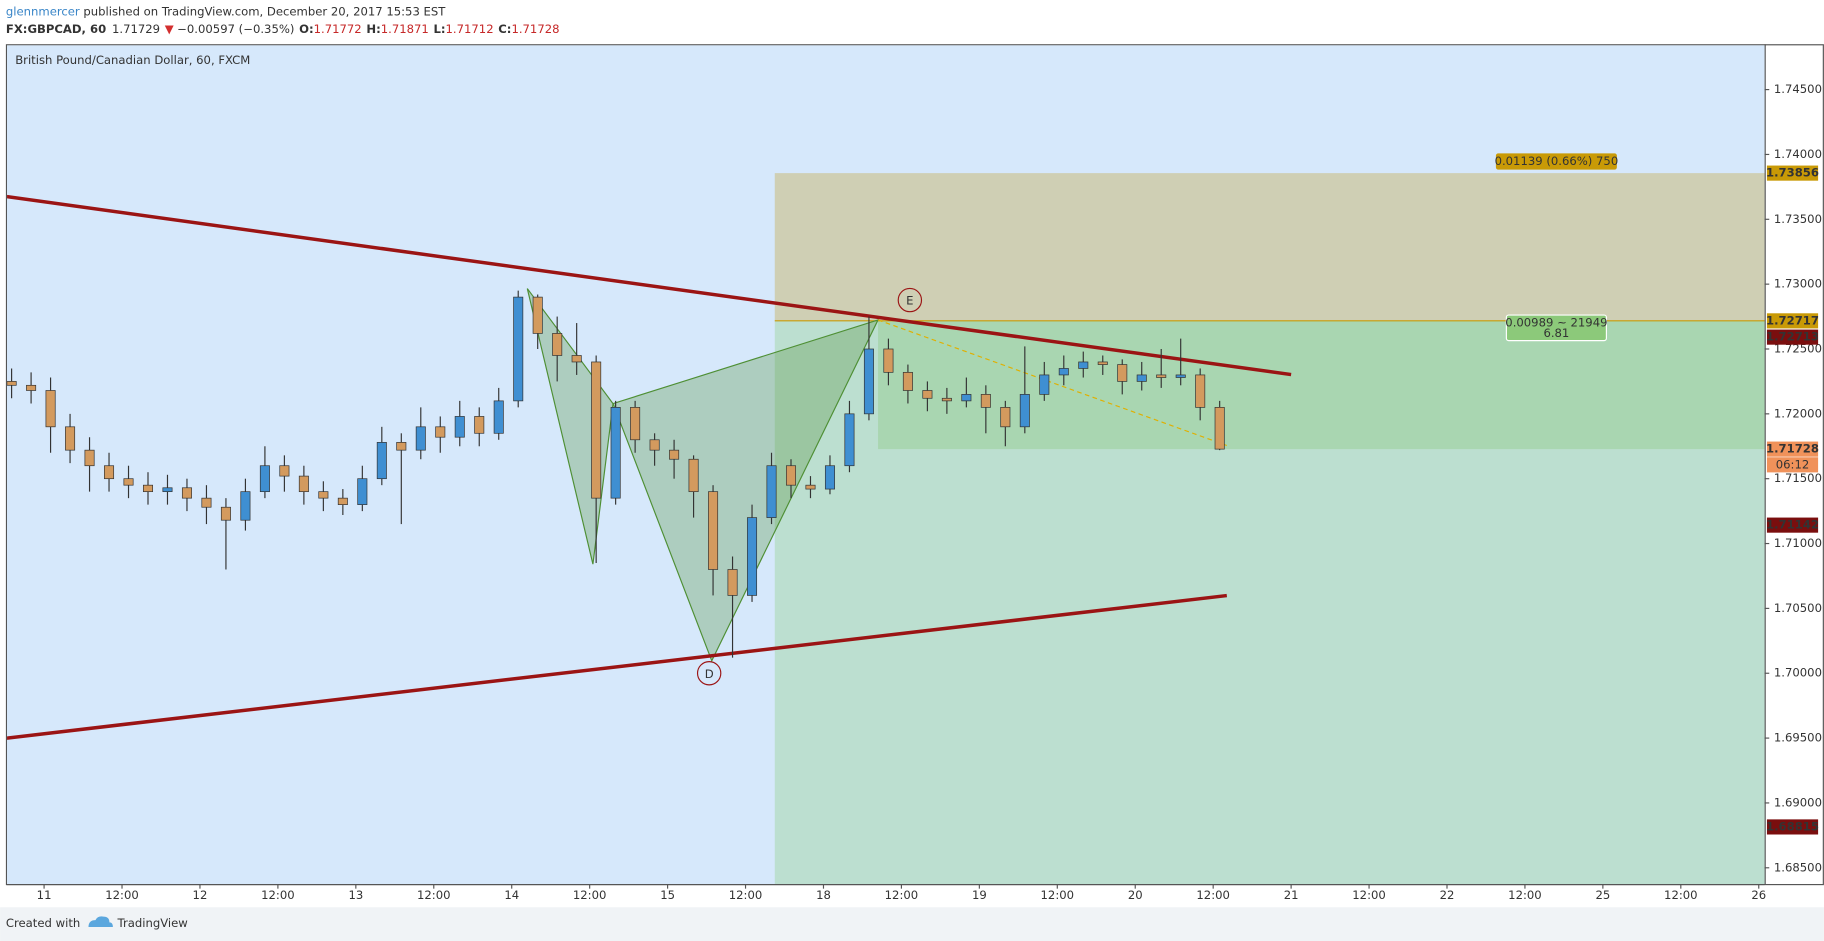  Describe the element at coordinates (1798, 154) in the screenshot. I see `y-tick-label: 1.74000` at that location.